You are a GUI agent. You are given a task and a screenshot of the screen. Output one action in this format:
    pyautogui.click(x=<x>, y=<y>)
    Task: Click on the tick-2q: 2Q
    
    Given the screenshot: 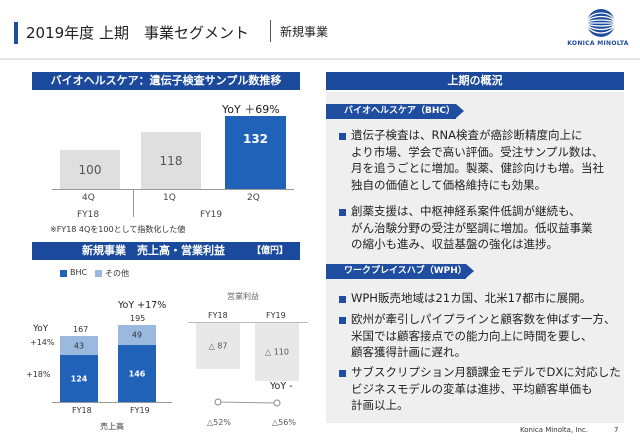 What is the action you would take?
    pyautogui.click(x=253, y=198)
    